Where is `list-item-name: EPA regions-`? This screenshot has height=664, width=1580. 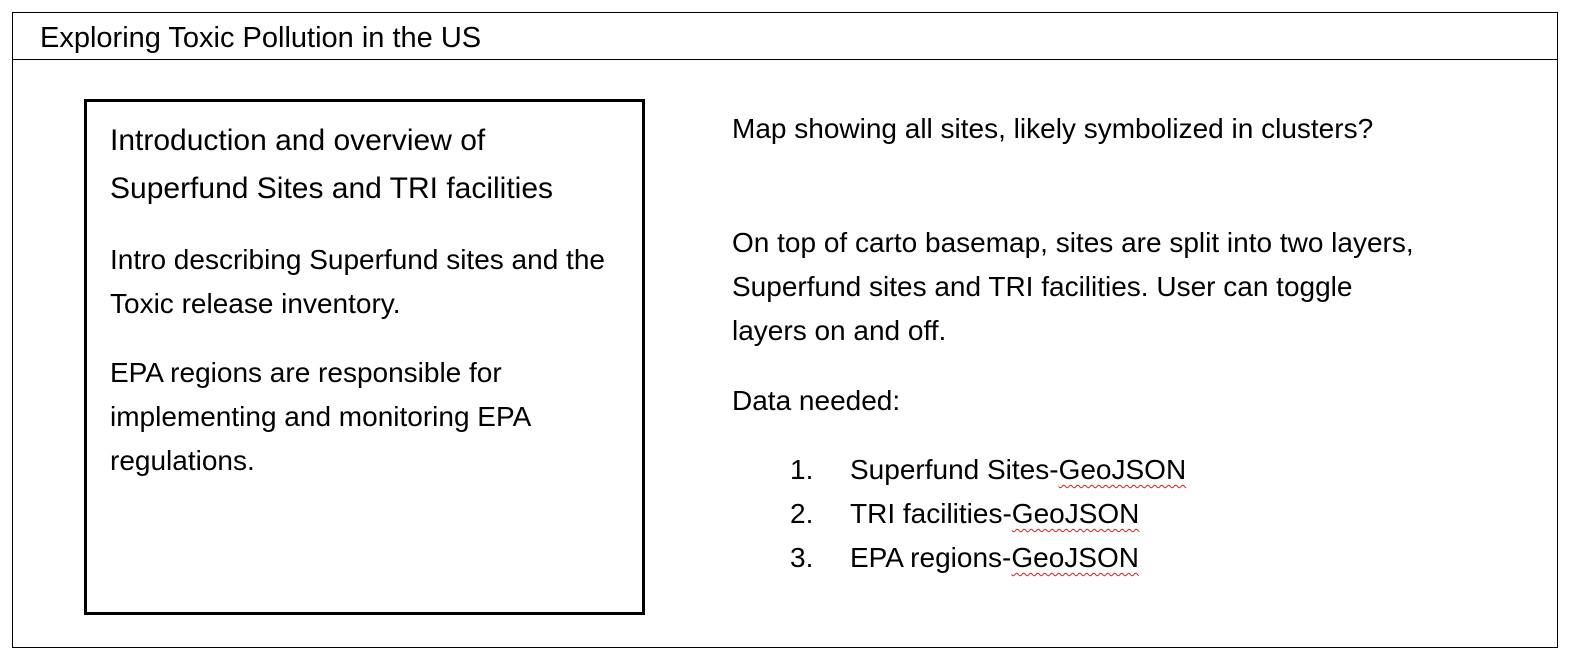 list-item-name: EPA regions- is located at coordinates (931, 557).